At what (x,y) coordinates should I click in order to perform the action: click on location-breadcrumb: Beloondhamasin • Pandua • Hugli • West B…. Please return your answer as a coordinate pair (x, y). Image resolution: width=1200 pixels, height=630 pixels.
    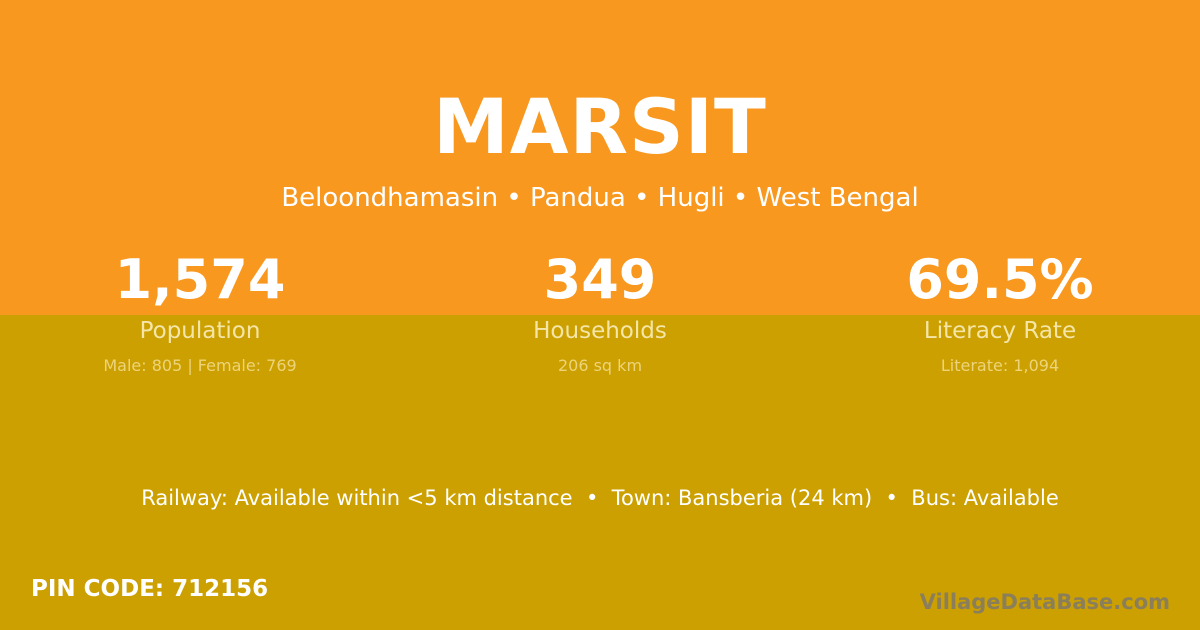
    Looking at the image, I should click on (600, 198).